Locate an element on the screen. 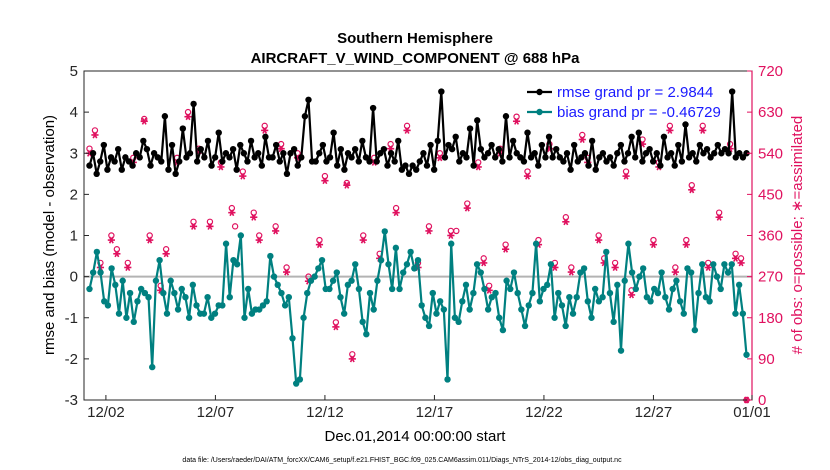 The height and width of the screenshot is (470, 830). rmse-series-line is located at coordinates (418, 132).